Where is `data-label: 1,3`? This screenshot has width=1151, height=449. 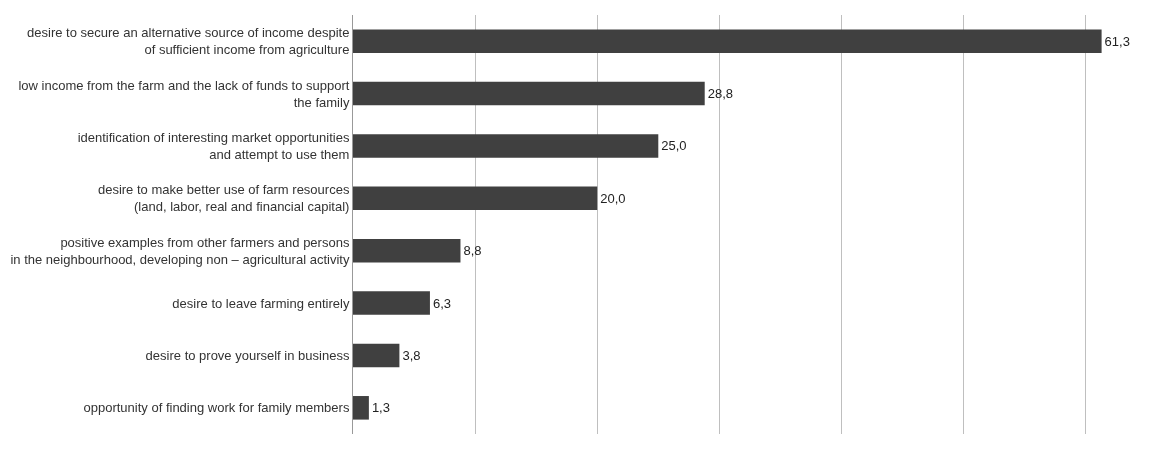 data-label: 1,3 is located at coordinates (380, 408).